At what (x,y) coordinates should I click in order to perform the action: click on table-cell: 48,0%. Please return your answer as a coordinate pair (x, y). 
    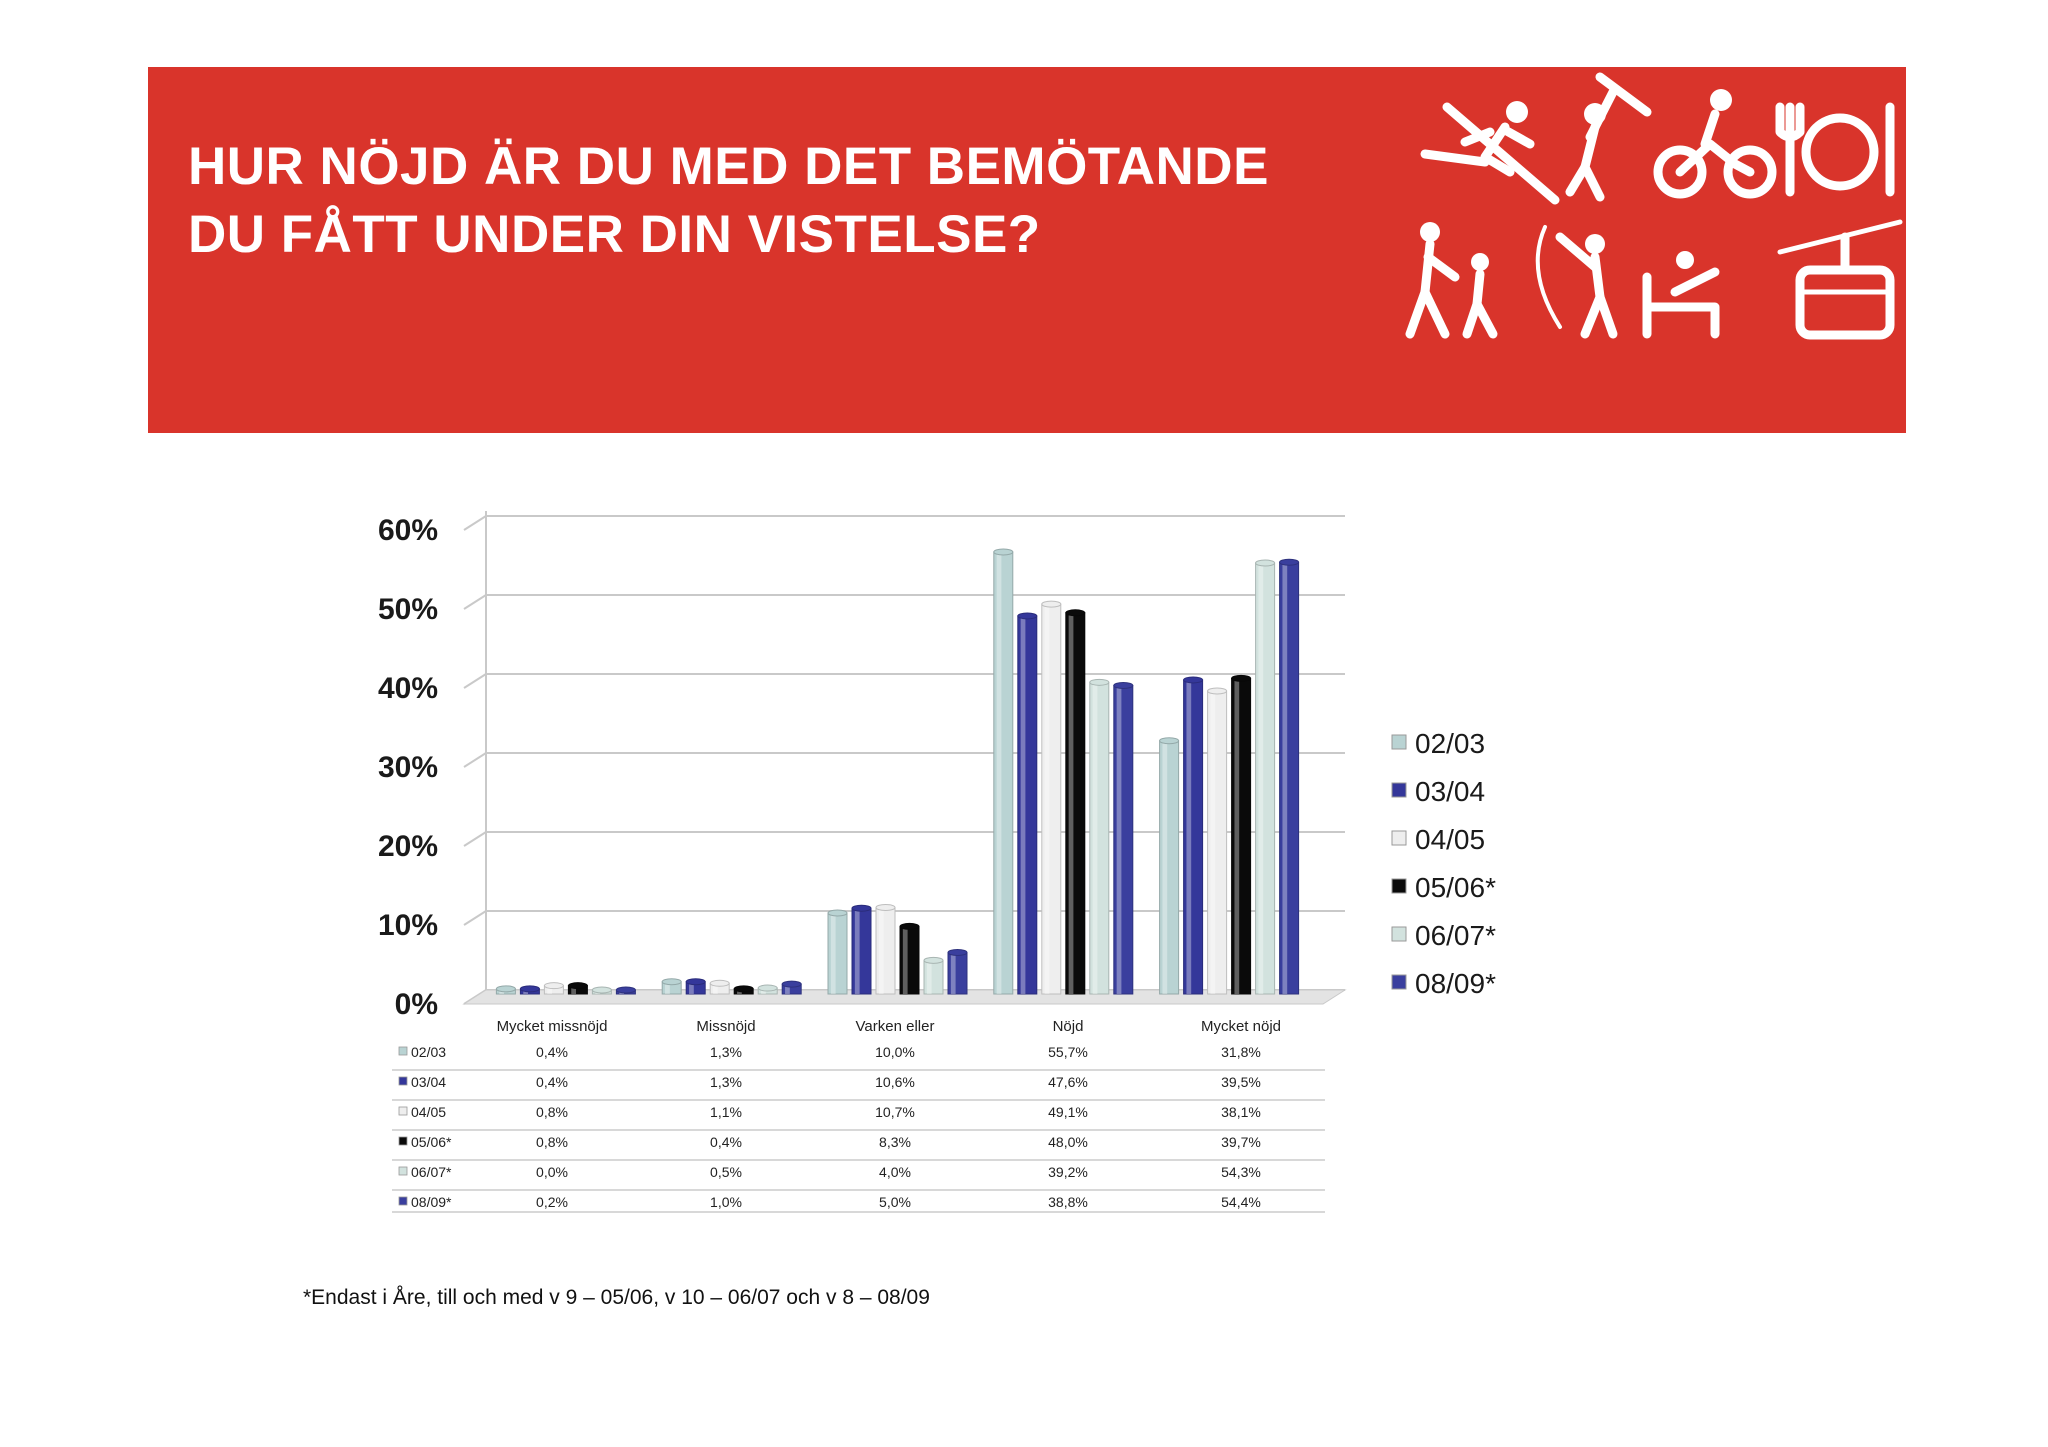
    Looking at the image, I should click on (1068, 1142).